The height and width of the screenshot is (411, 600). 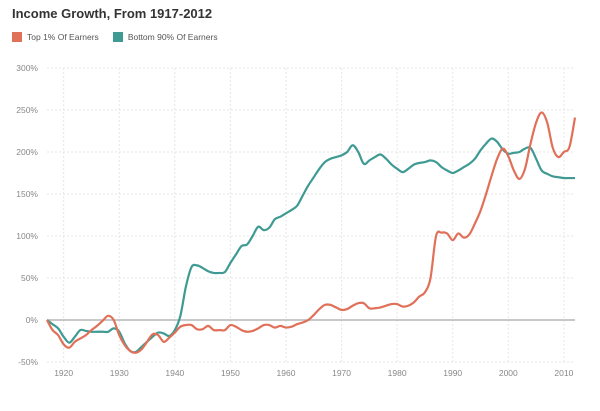 I want to click on y-tick-label: 200%, so click(x=27, y=152).